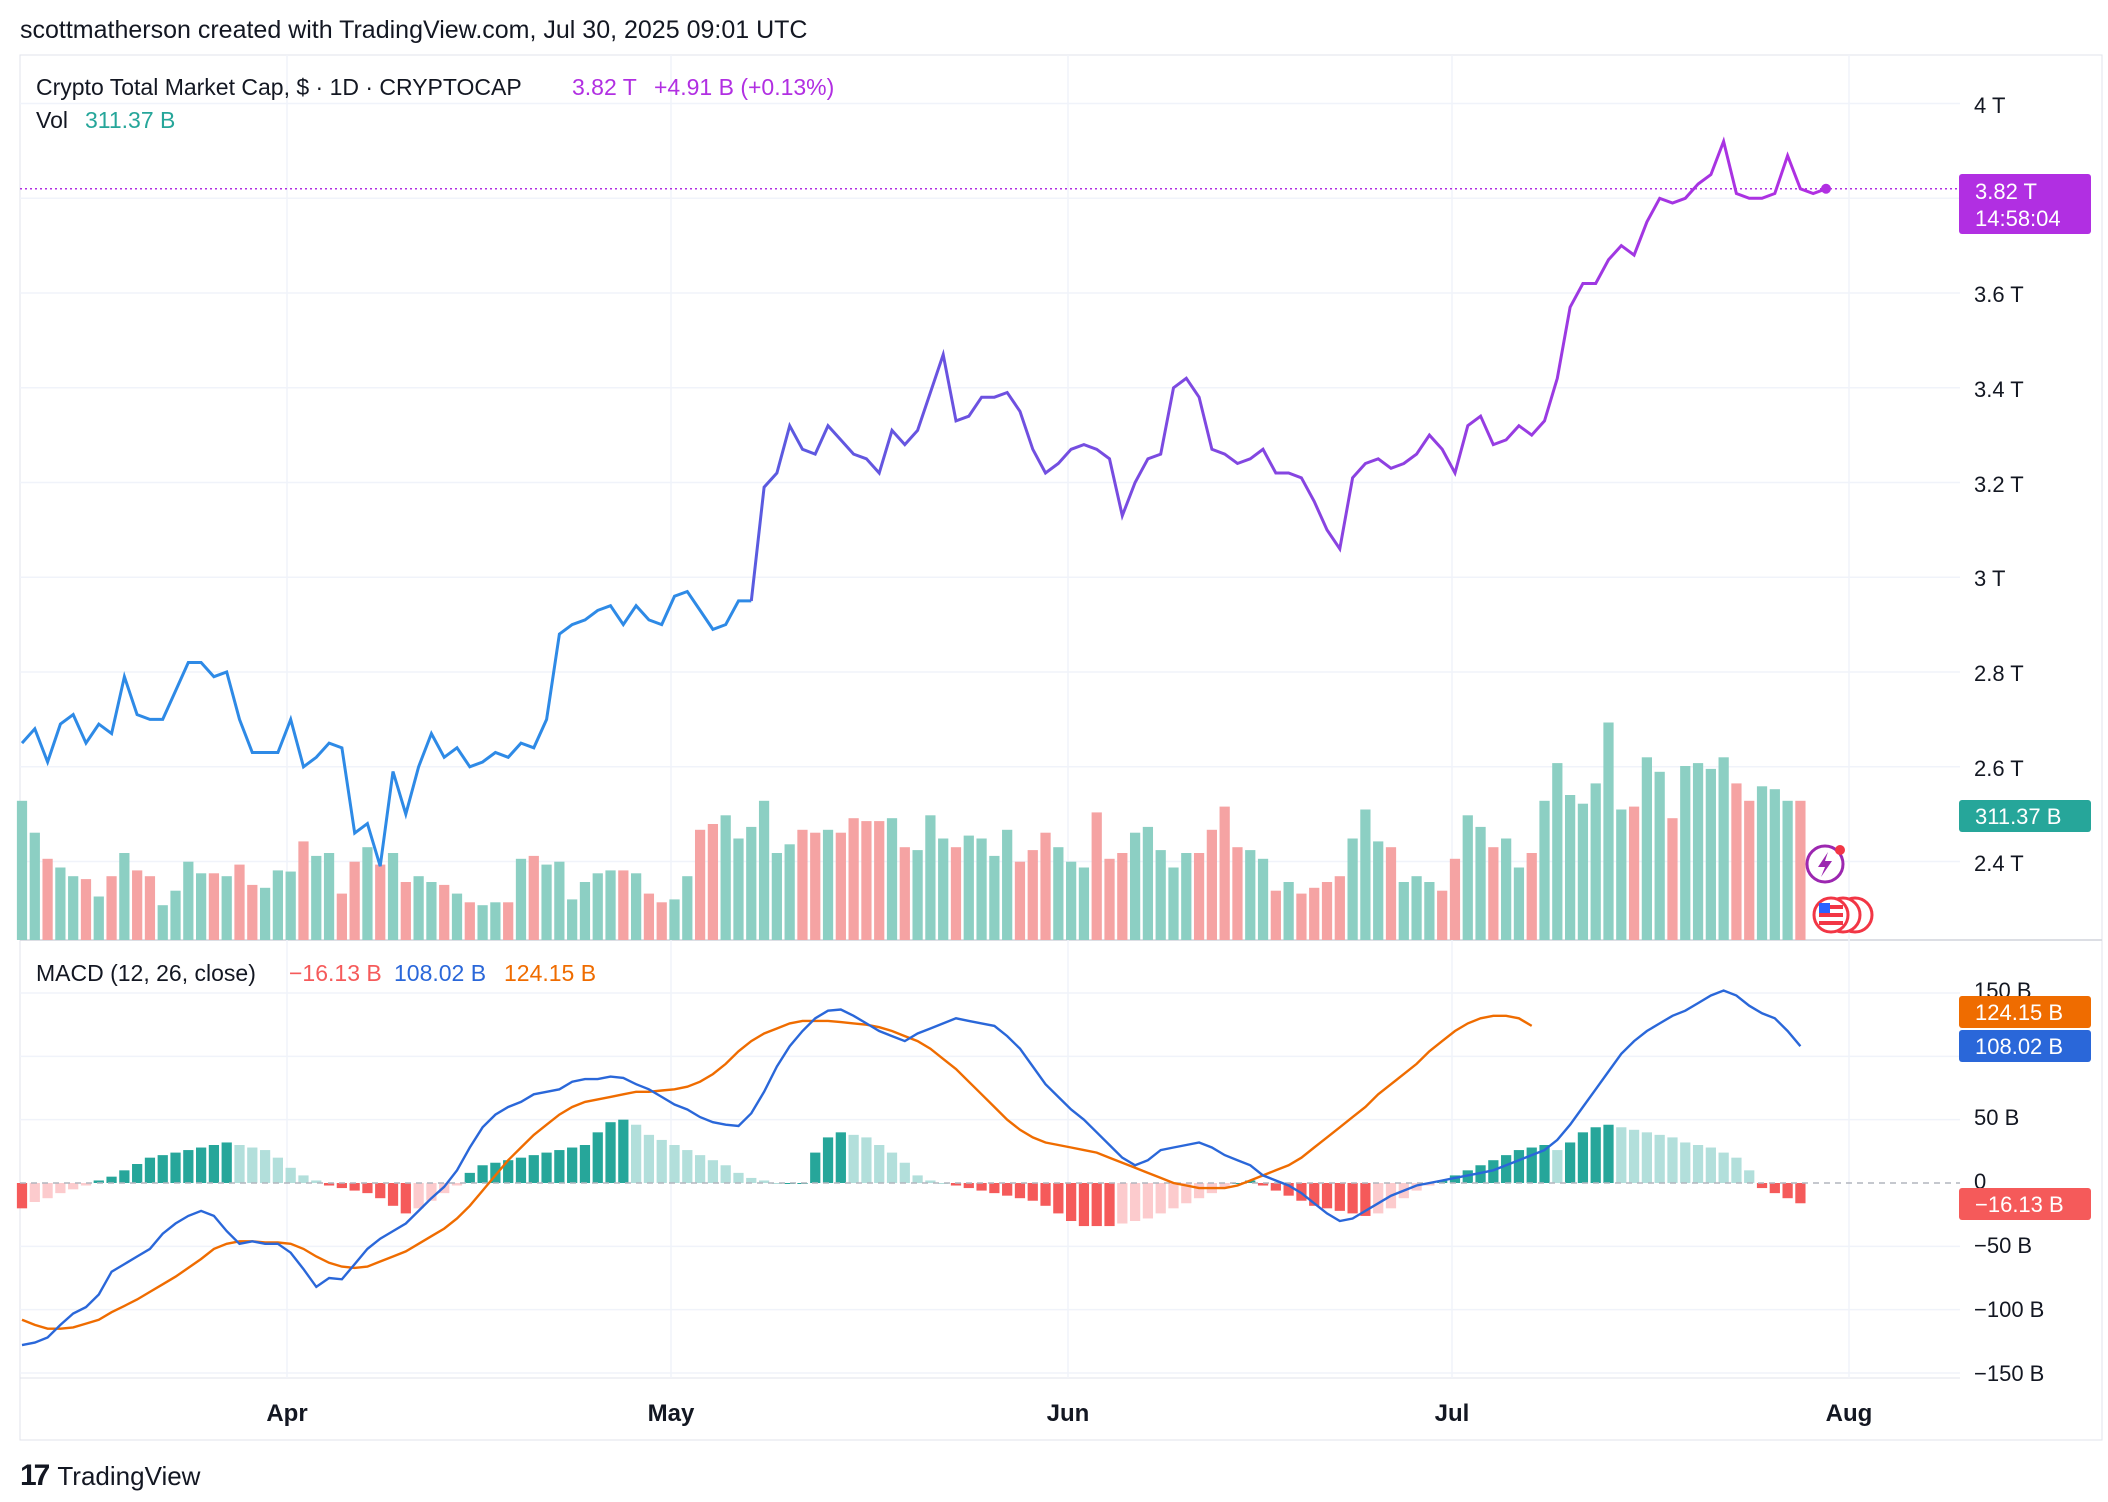  I want to click on macd-tick: 0, so click(1980, 1181).